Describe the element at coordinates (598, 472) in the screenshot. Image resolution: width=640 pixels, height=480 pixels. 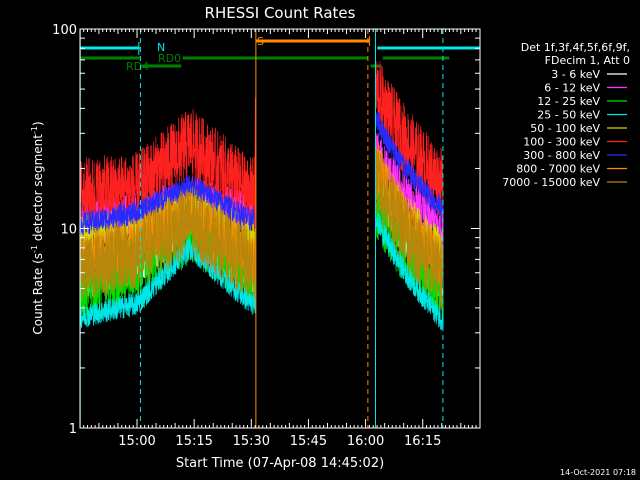
I see `footer-date: 14-Oct-2021 07:18` at that location.